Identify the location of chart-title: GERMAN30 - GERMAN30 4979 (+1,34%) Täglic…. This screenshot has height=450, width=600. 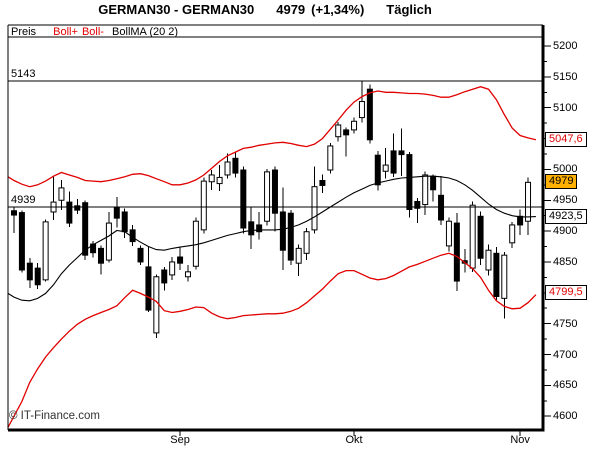
(265, 9).